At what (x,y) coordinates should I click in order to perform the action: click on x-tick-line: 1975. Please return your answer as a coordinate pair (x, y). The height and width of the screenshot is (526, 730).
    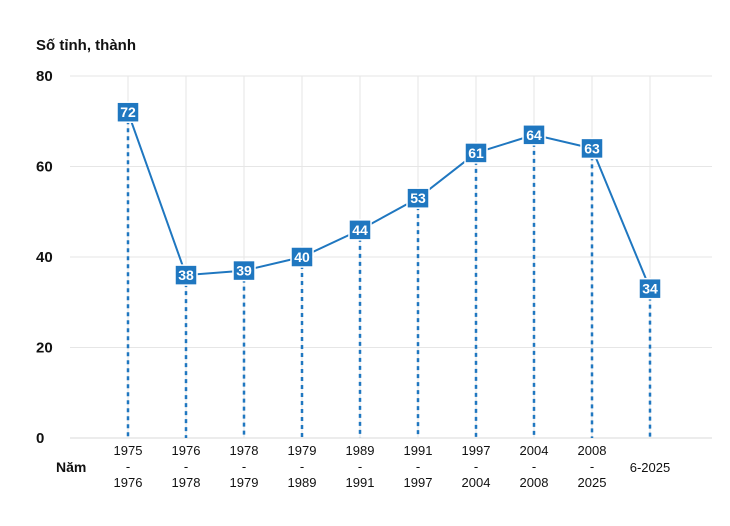
    Looking at the image, I should click on (128, 450).